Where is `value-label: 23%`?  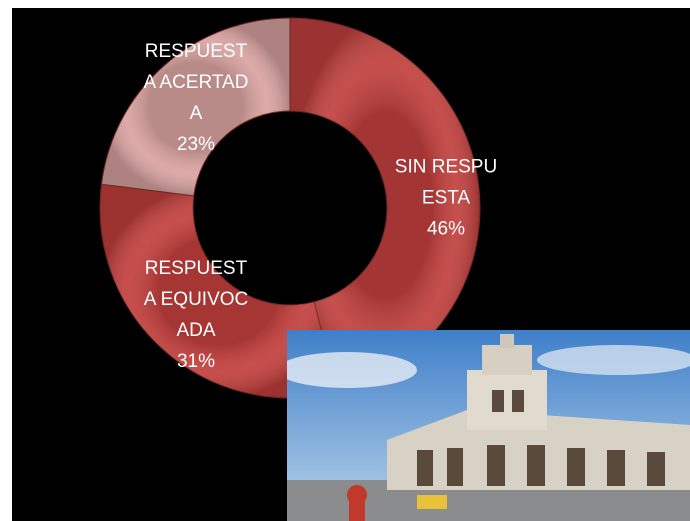
value-label: 23% is located at coordinates (196, 144).